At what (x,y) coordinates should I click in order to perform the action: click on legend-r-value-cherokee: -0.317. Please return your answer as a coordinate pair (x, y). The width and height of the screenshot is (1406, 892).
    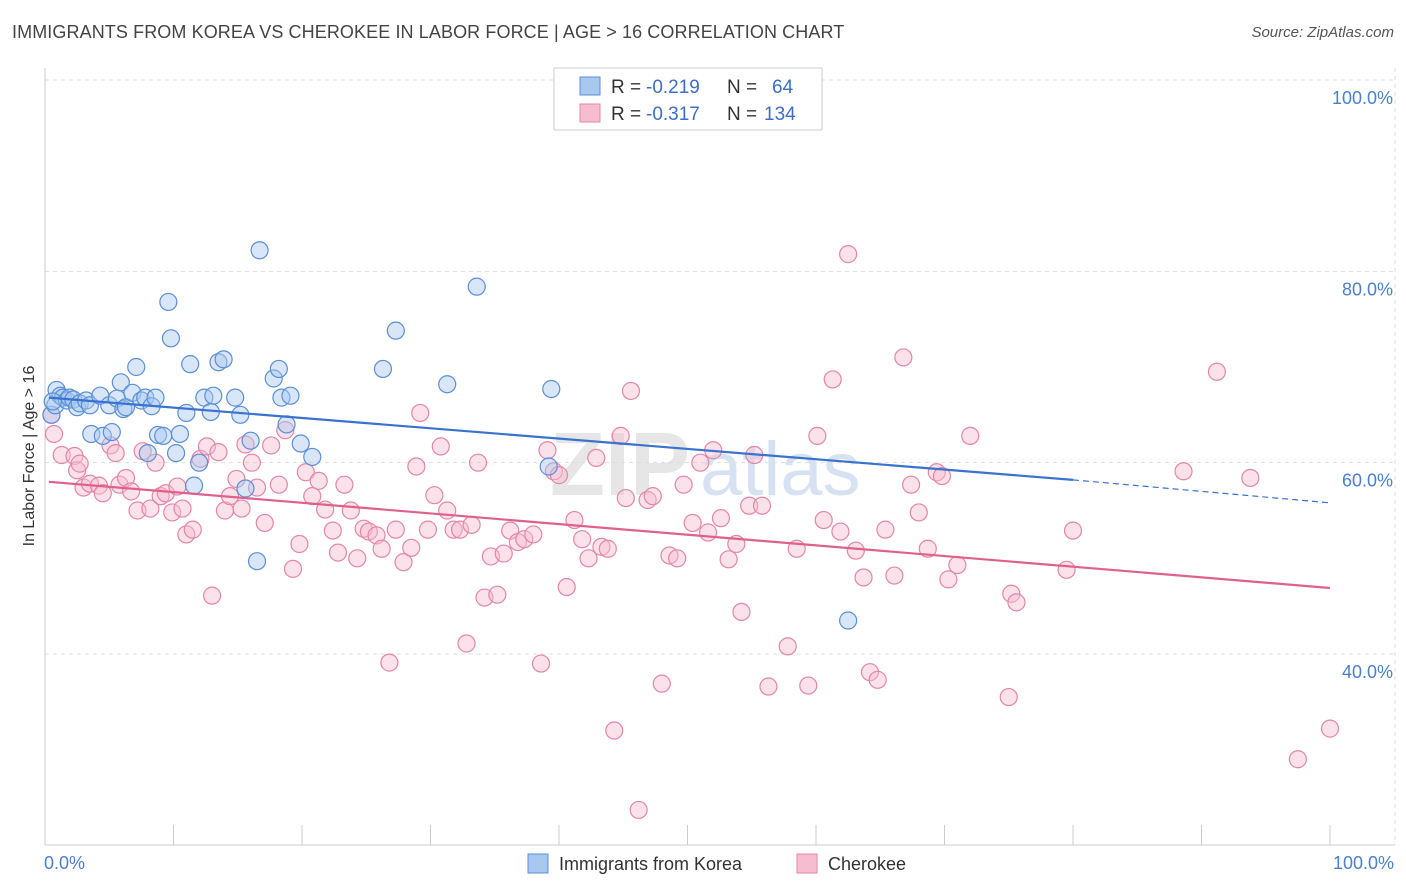
    Looking at the image, I should click on (673, 114).